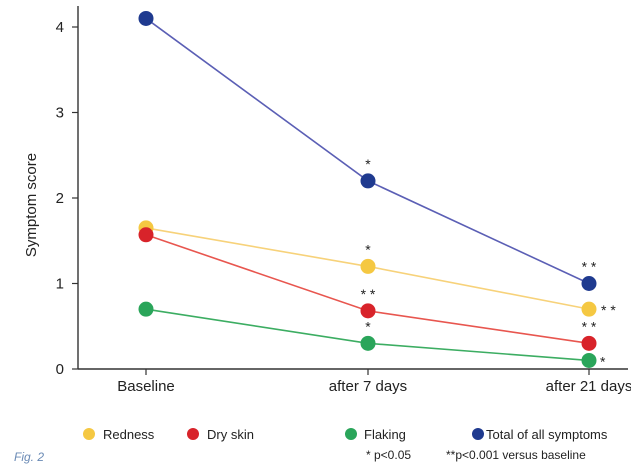 This screenshot has width=631, height=464. What do you see at coordinates (60, 369) in the screenshot?
I see `y-tick-label: 0` at bounding box center [60, 369].